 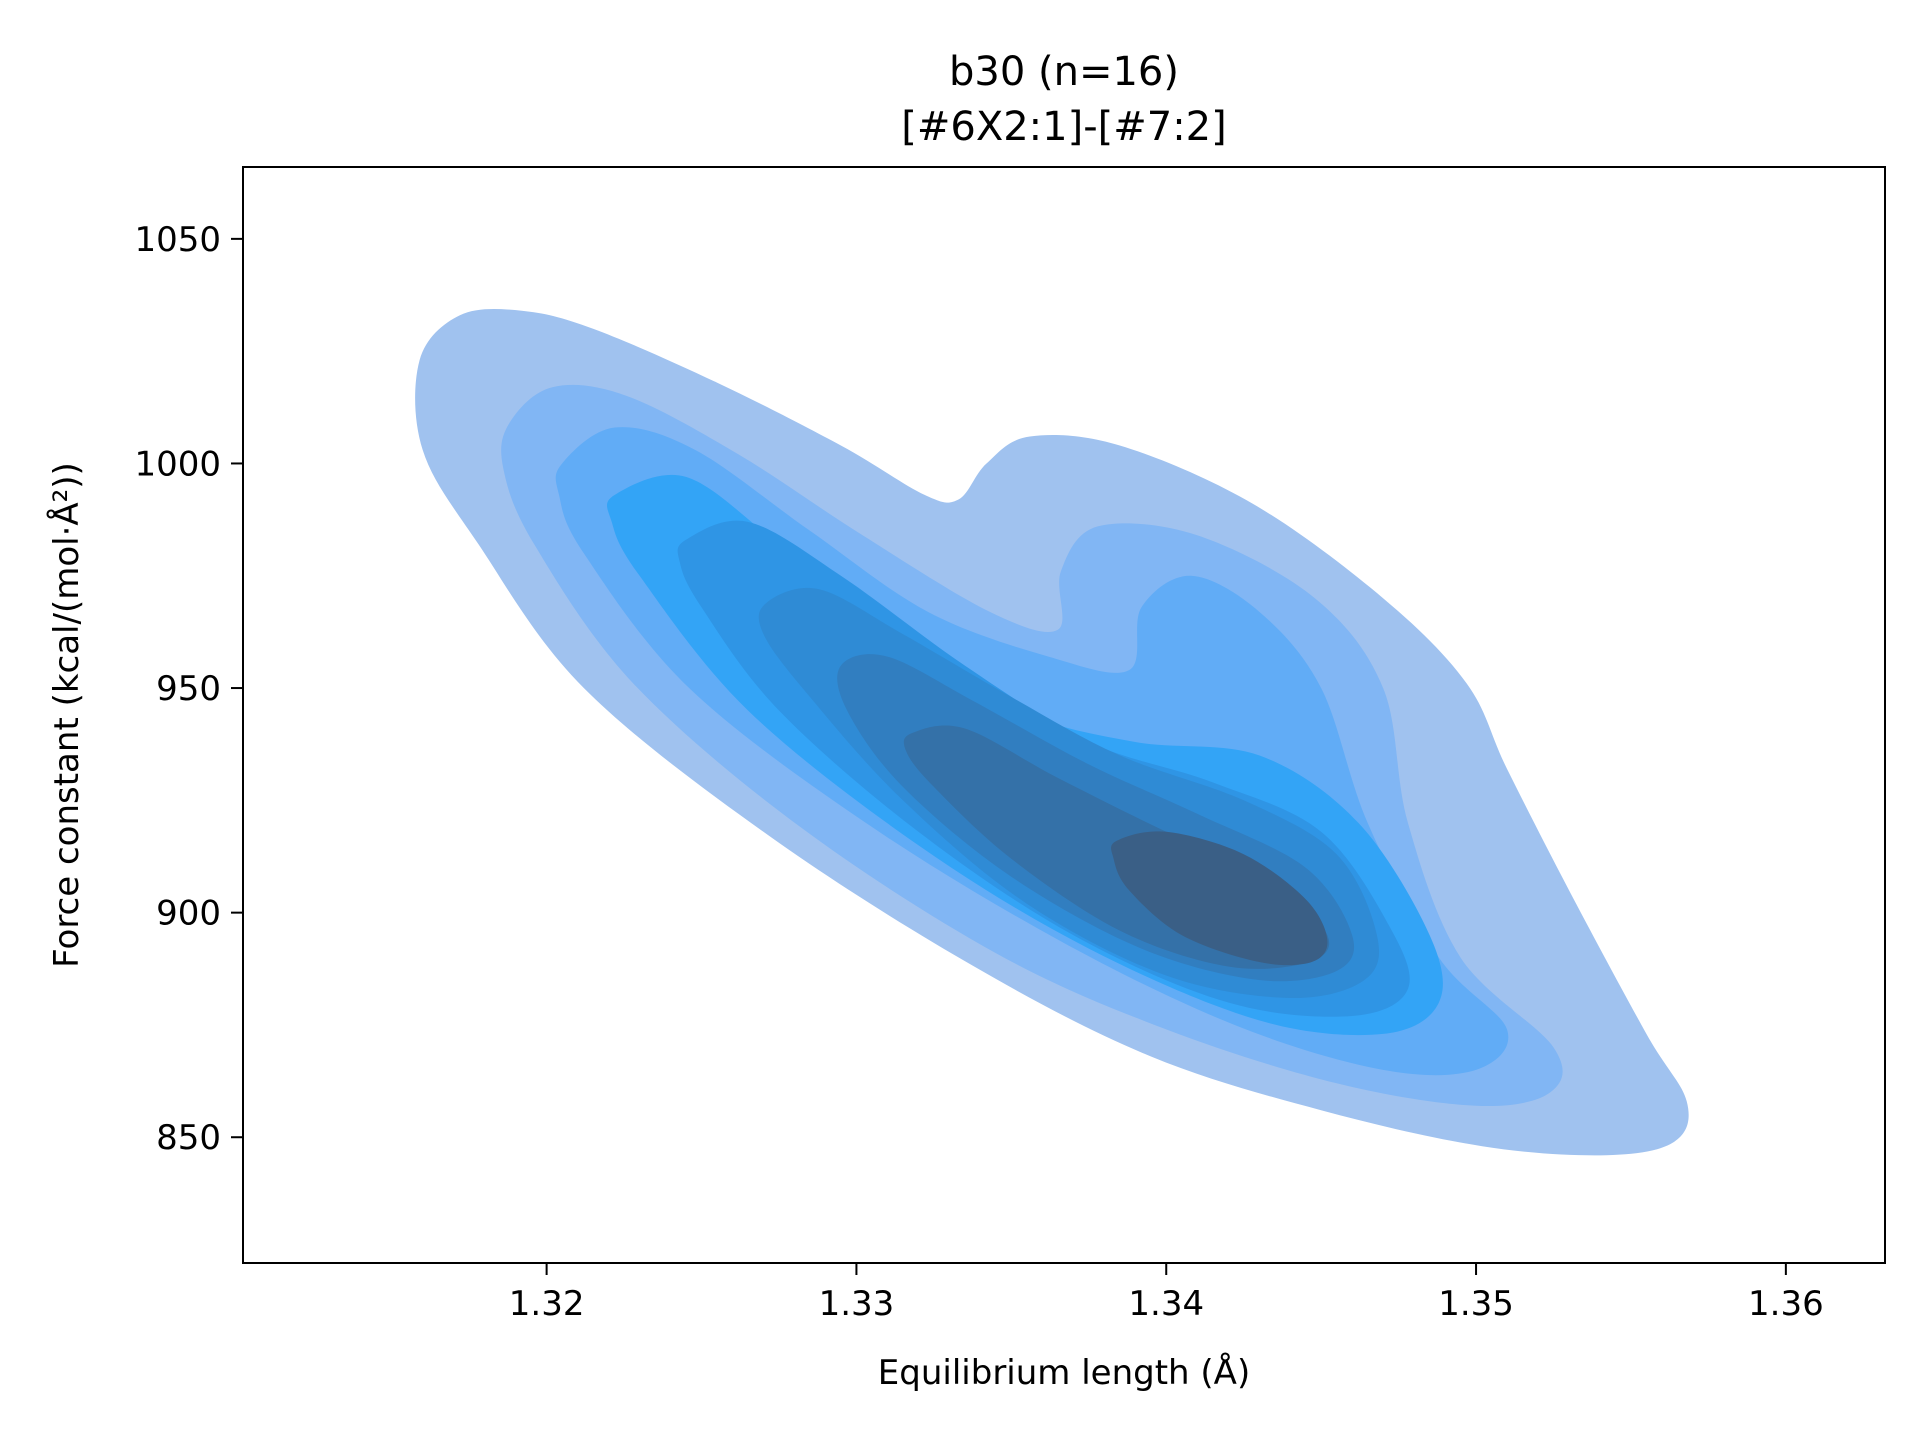 What do you see at coordinates (188, 689) in the screenshot?
I see `y-tick-label: 950` at bounding box center [188, 689].